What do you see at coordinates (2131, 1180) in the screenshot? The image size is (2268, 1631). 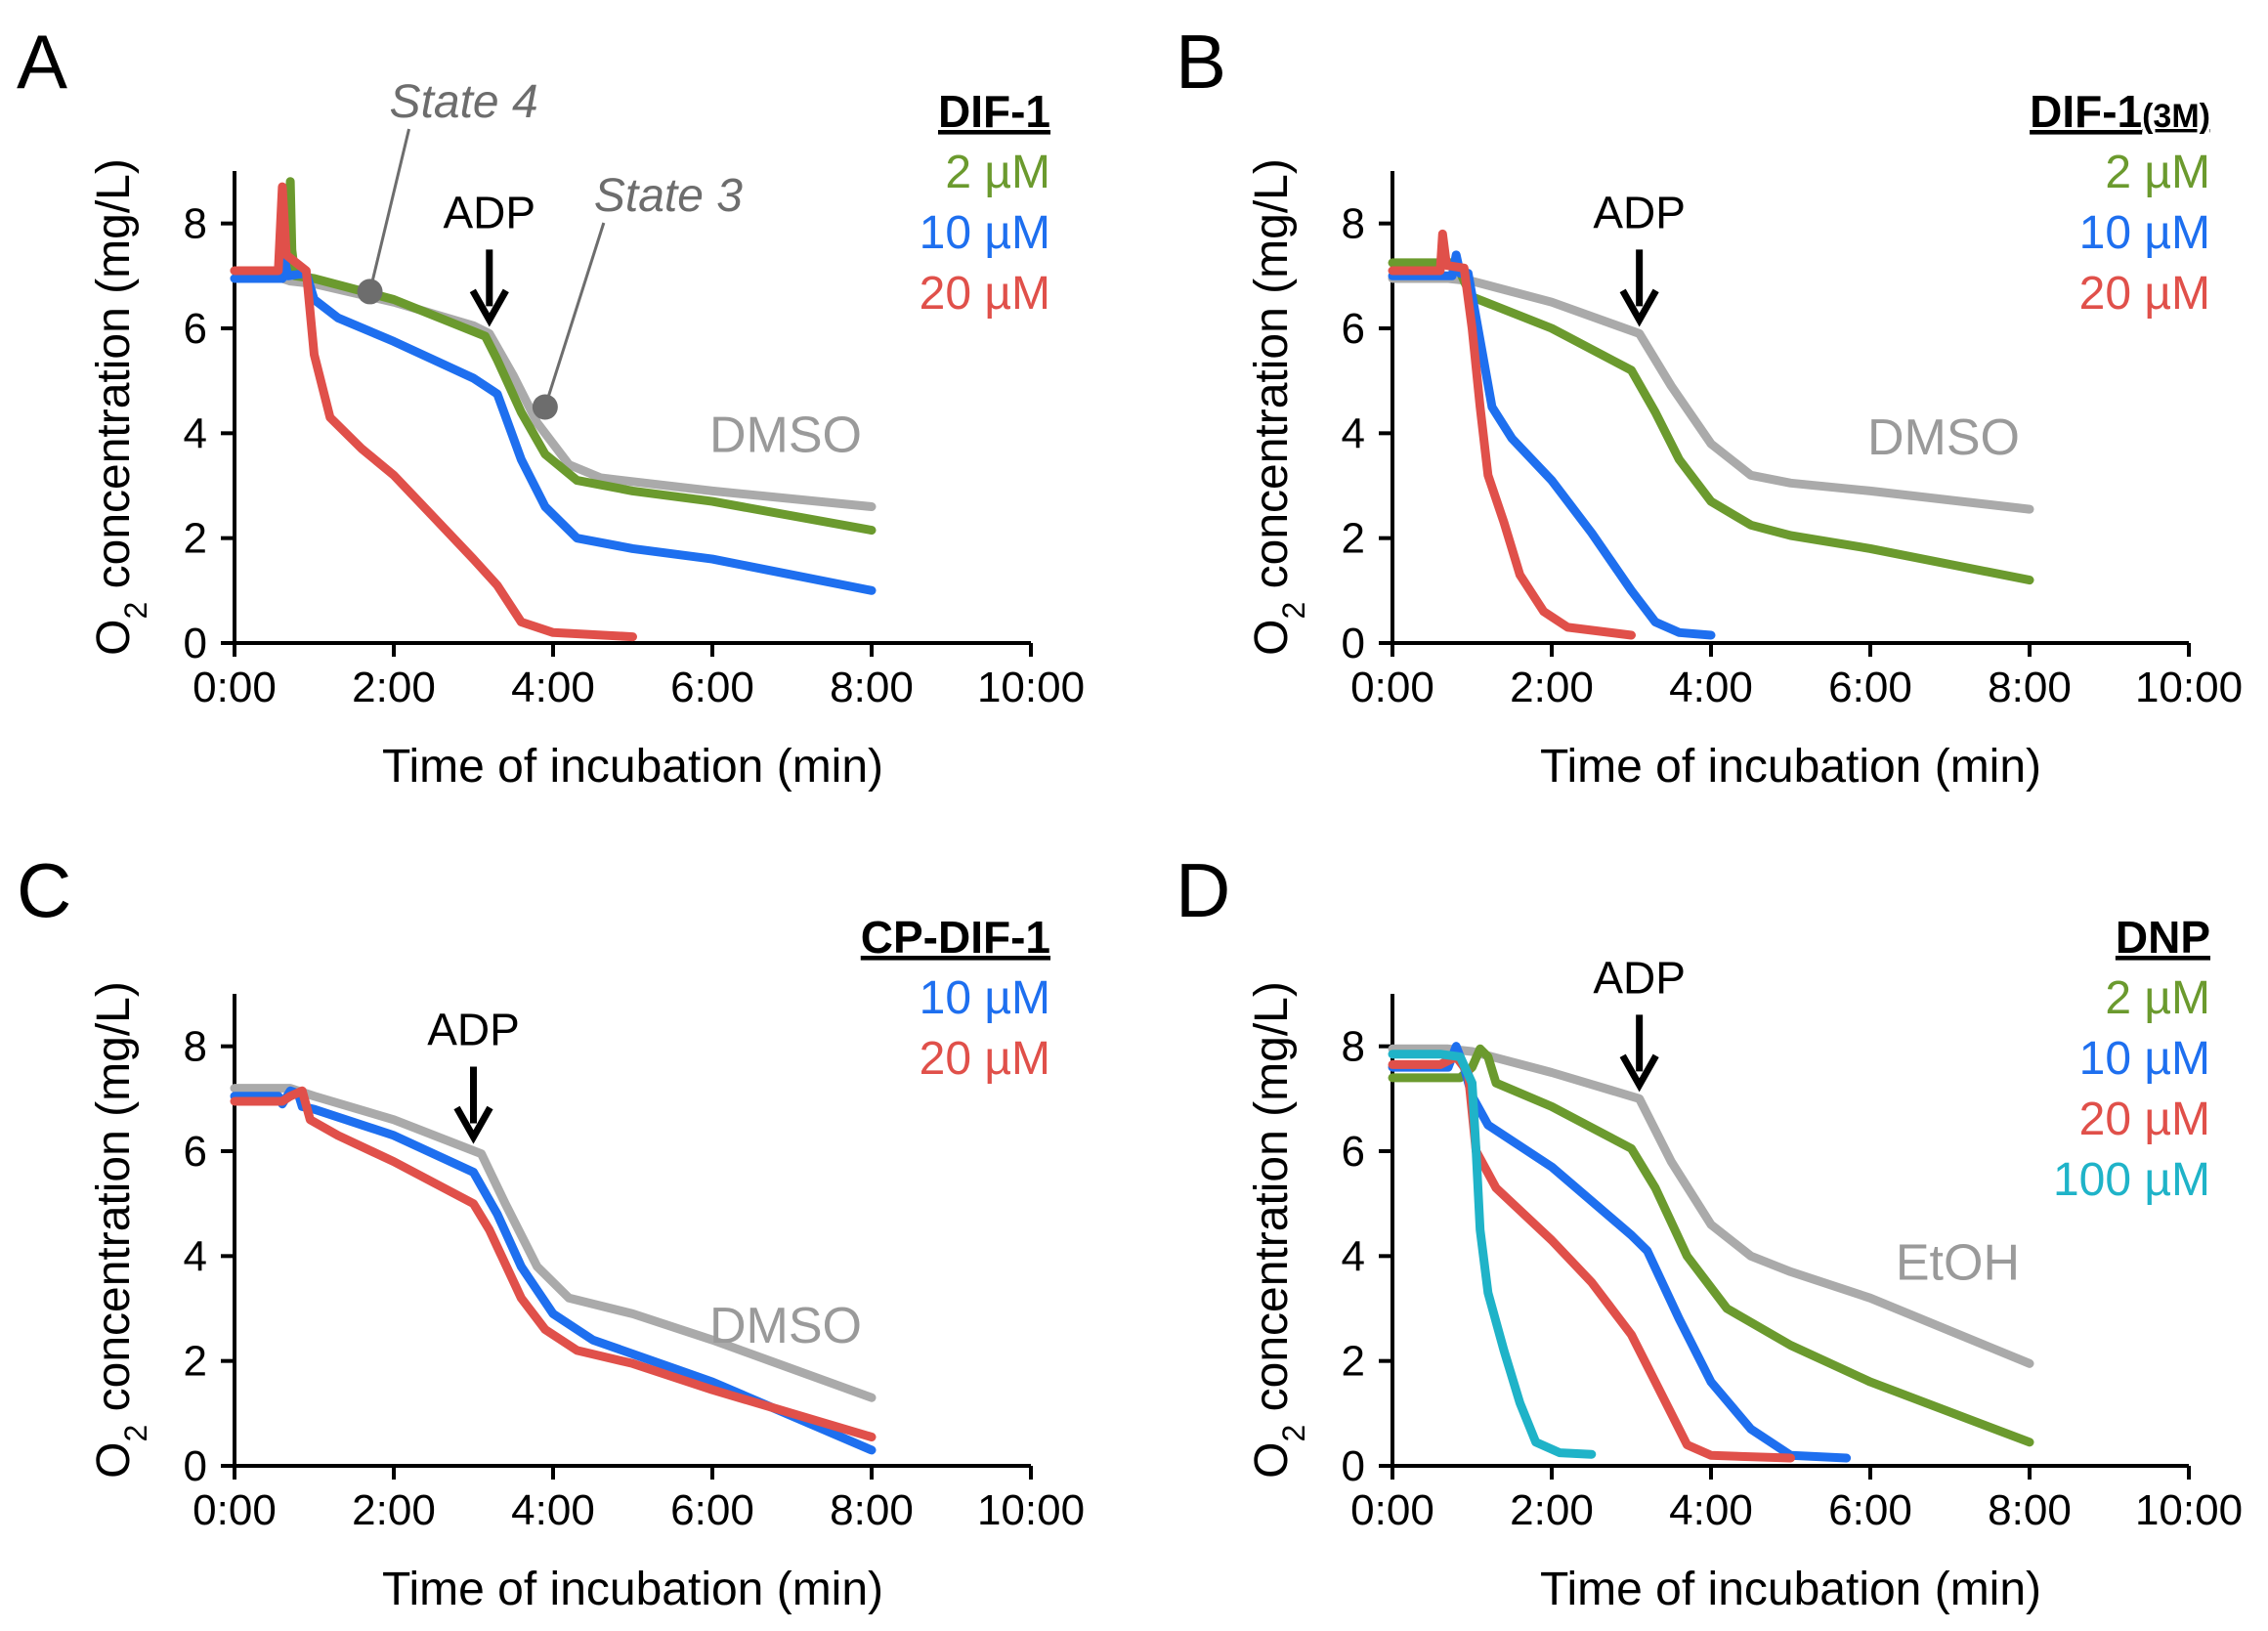 I see `legend-entry-cyan: 100 µM` at bounding box center [2131, 1180].